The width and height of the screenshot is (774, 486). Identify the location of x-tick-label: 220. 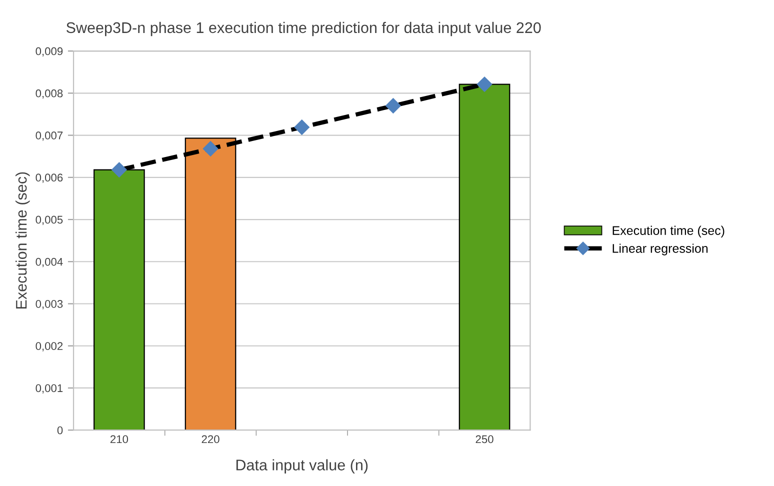
(211, 439).